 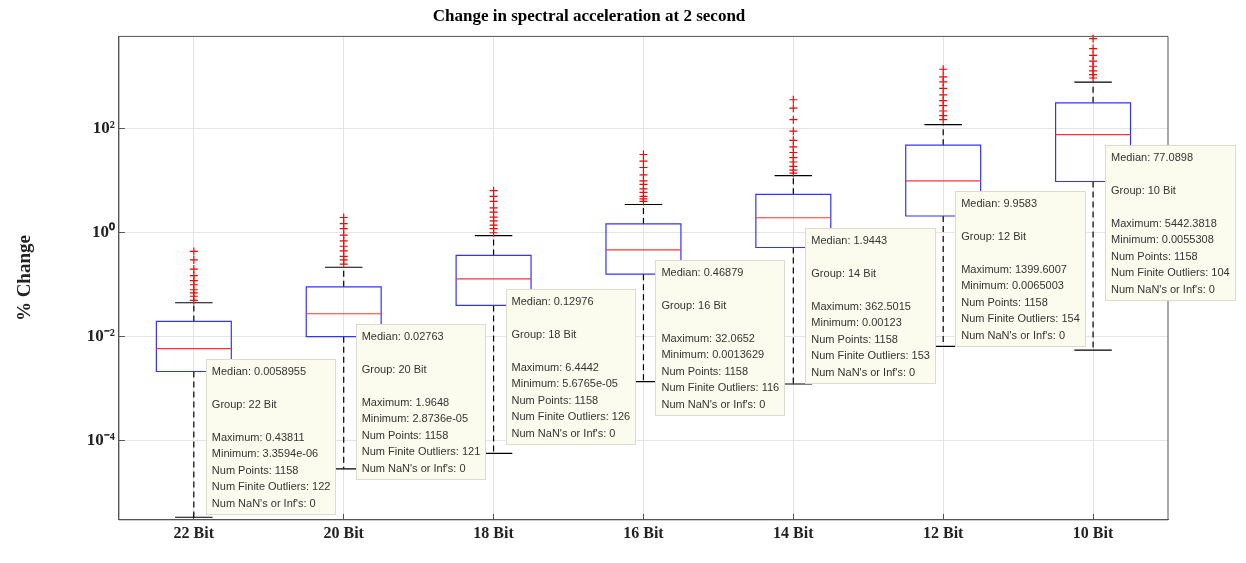 I want to click on annotation: Maximum: 1399.6007, so click(x=1014, y=269).